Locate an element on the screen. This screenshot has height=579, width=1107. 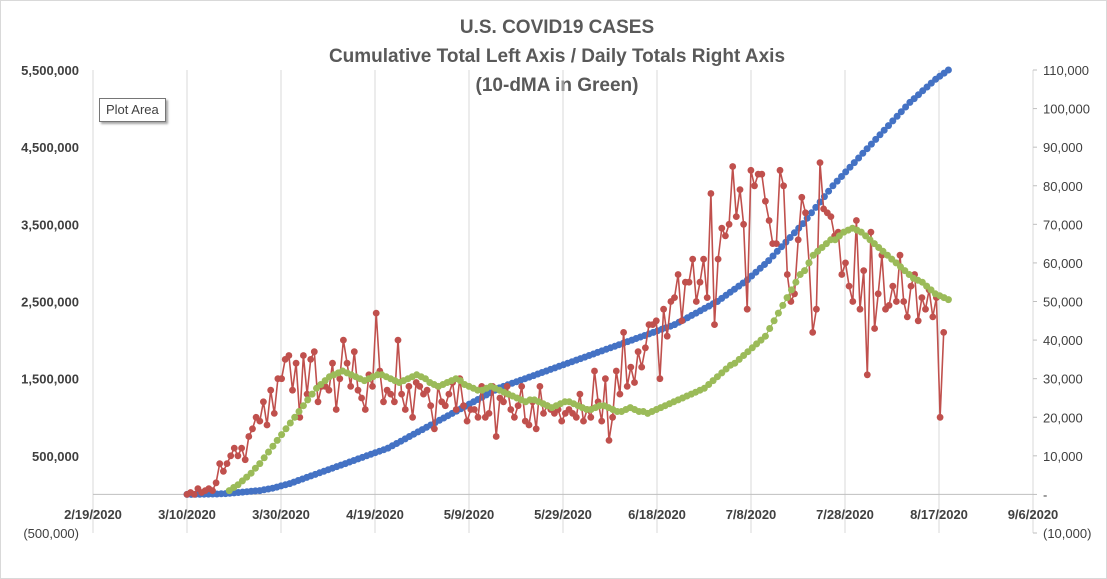
x-tick-label: 7/8/2020 is located at coordinates (751, 514).